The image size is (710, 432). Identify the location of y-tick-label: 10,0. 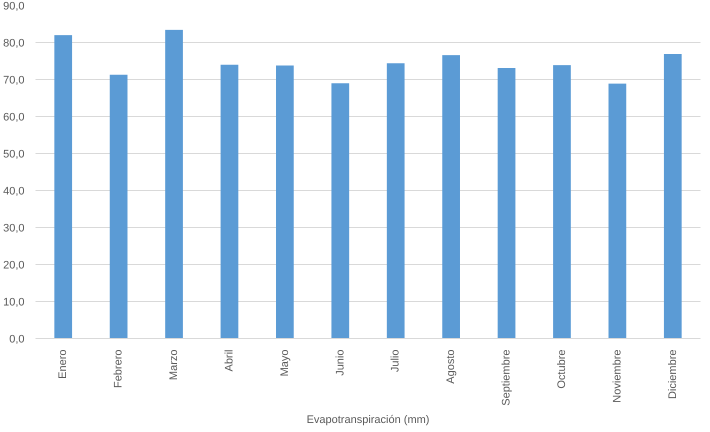
(14, 302).